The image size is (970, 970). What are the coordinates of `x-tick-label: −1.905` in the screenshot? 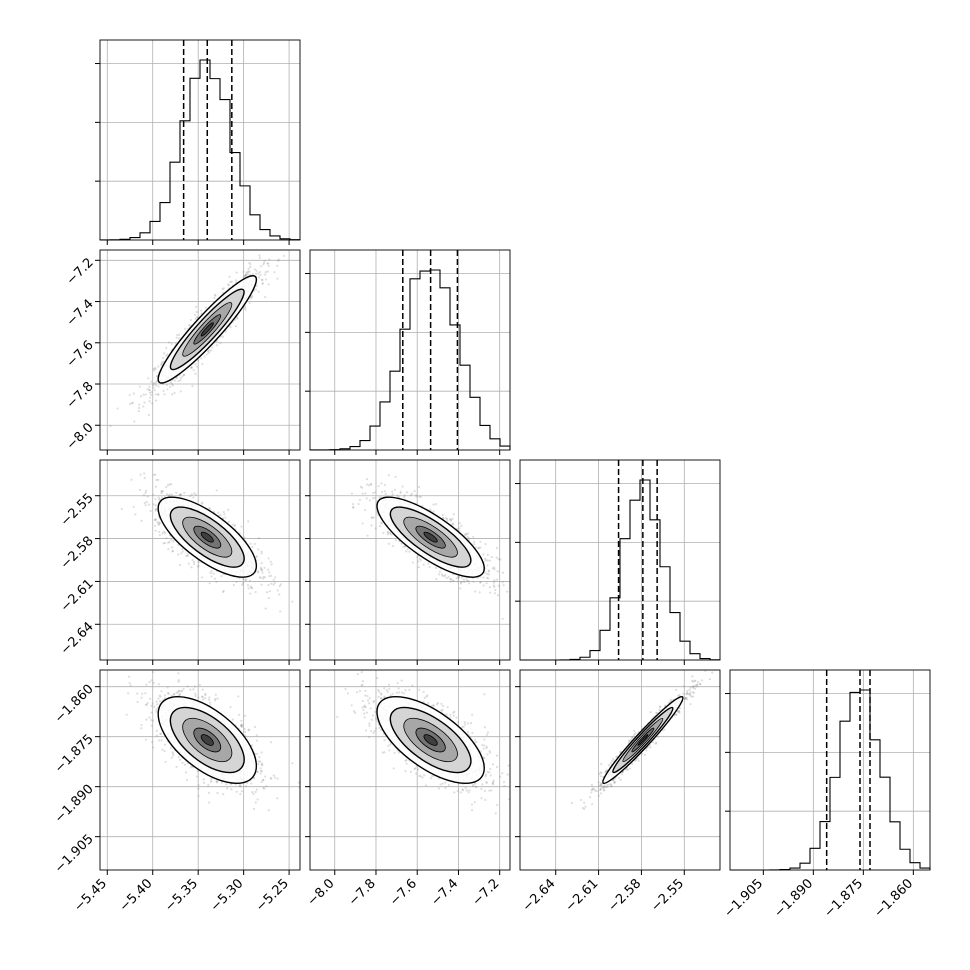 It's located at (744, 898).